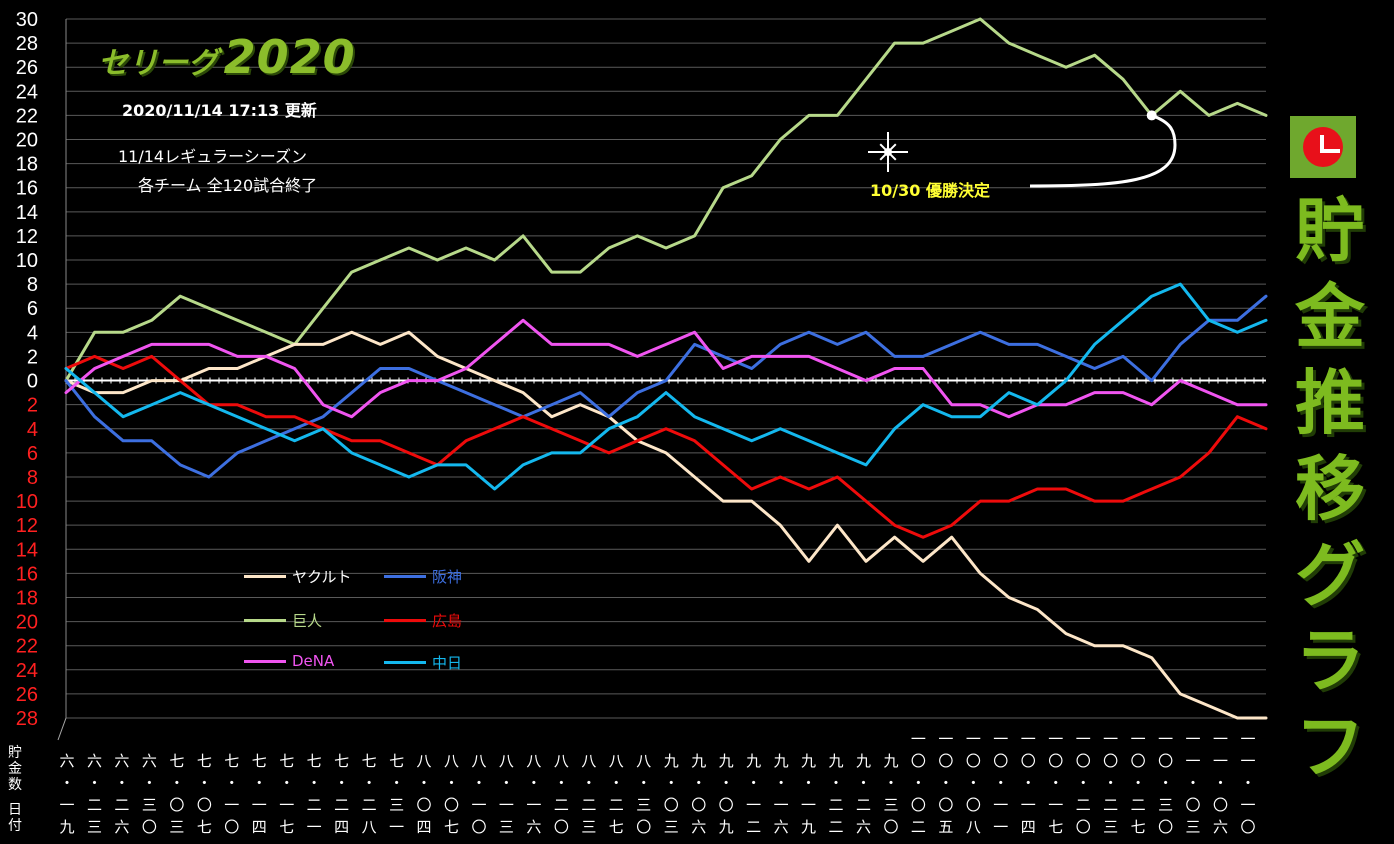 The image size is (1394, 844). What do you see at coordinates (1330, 575) in the screenshot?
I see `vertical-title-char: グ` at bounding box center [1330, 575].